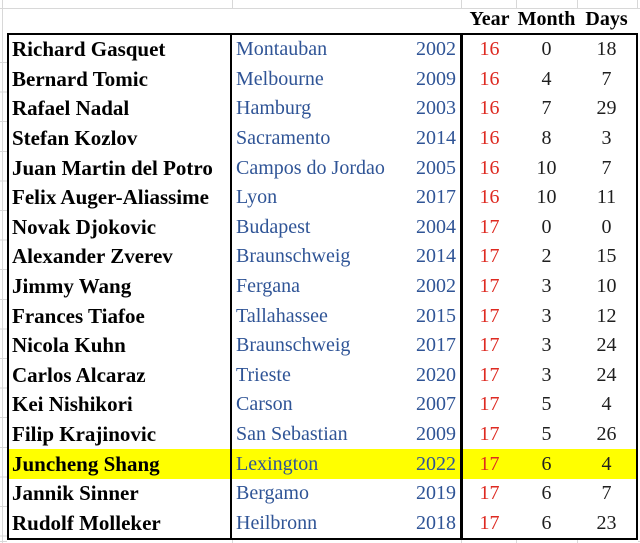  I want to click on player-name-cell: Juncheng Shang, so click(120, 464).